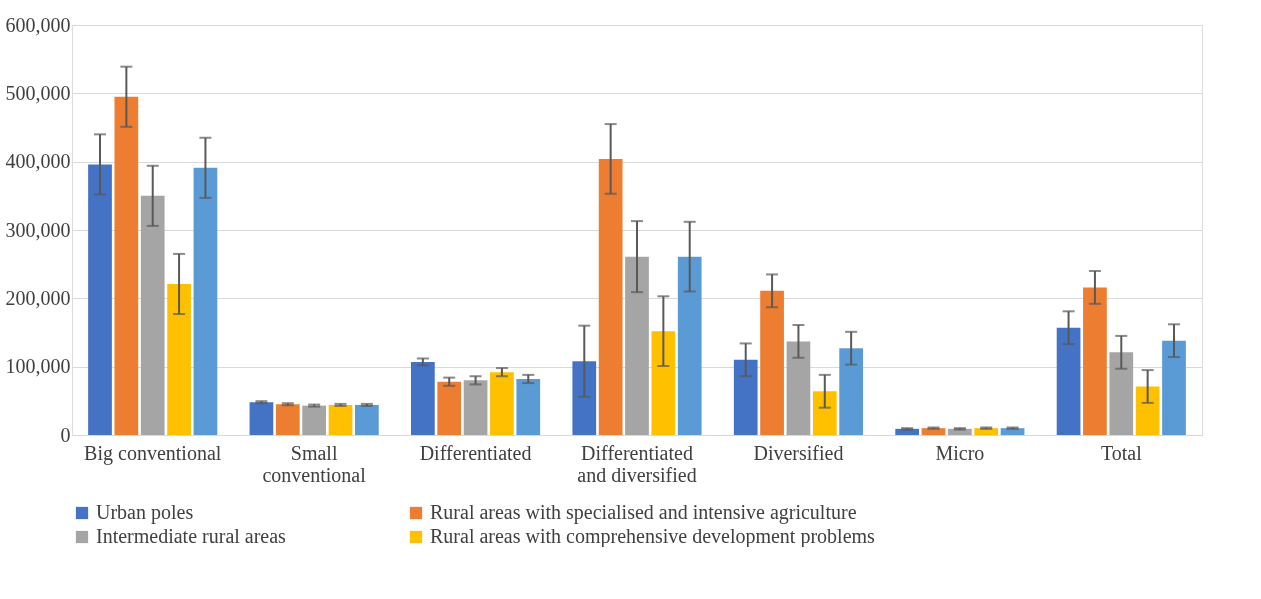 This screenshot has height=599, width=1261. Describe the element at coordinates (145, 512) in the screenshot. I see `legend-label: Urban poles` at that location.